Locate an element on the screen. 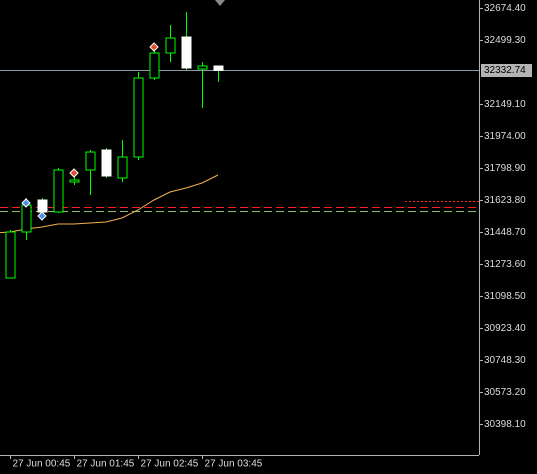 This screenshot has width=537, height=474. y-tick-label: 31974.00 is located at coordinates (505, 136).